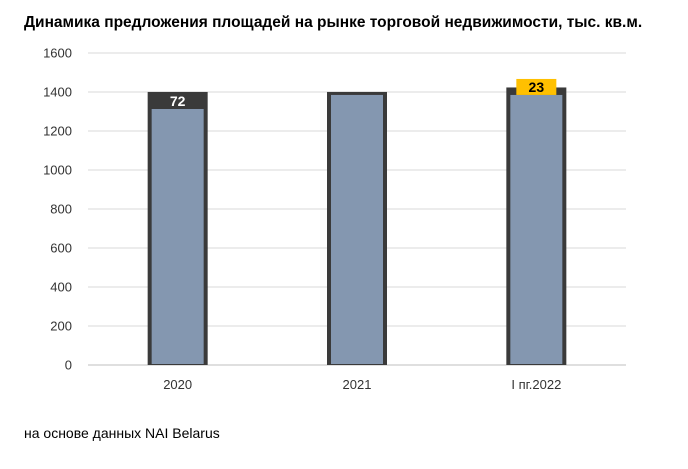 Image resolution: width=688 pixels, height=469 pixels. Describe the element at coordinates (177, 384) in the screenshot. I see `x-tick-label: 2020` at that location.